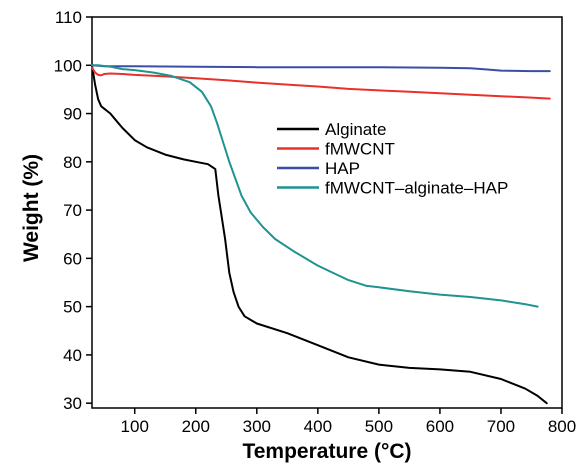 The image size is (582, 470). I want to click on x-tick-label: 500, so click(379, 426).